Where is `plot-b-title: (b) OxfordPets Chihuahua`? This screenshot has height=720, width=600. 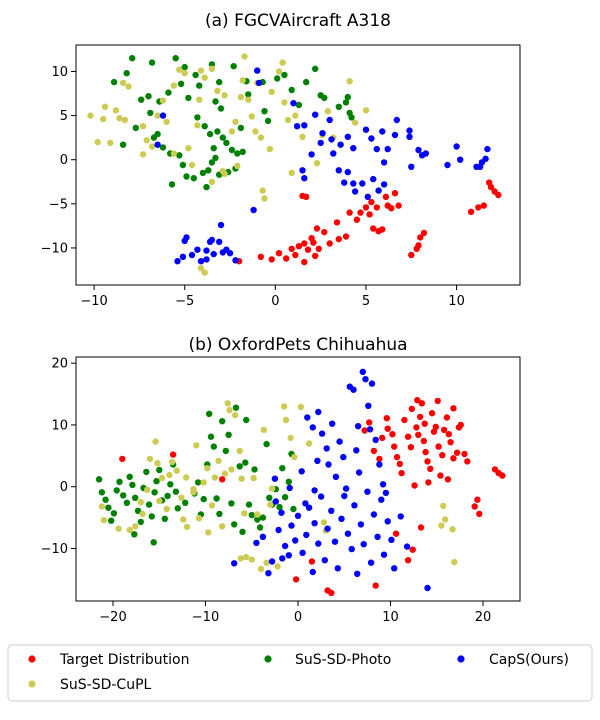
plot-b-title: (b) OxfordPets Chihuahua is located at coordinates (297, 345).